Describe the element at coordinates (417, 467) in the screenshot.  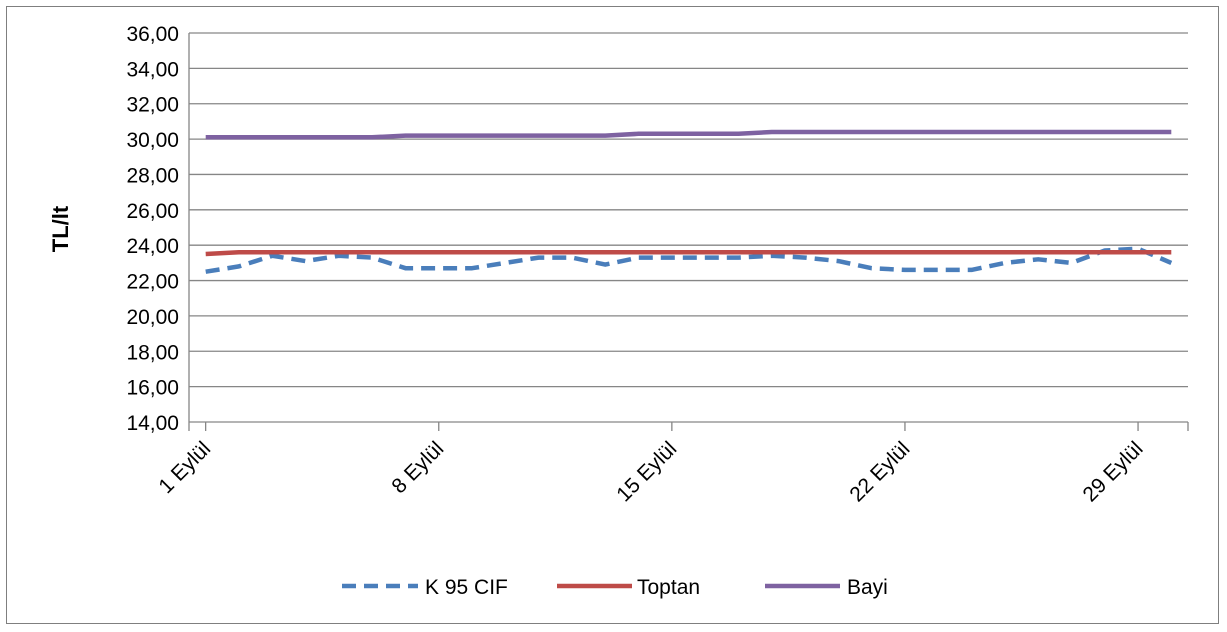
I see `x-tick-label: 8 Eylül` at that location.